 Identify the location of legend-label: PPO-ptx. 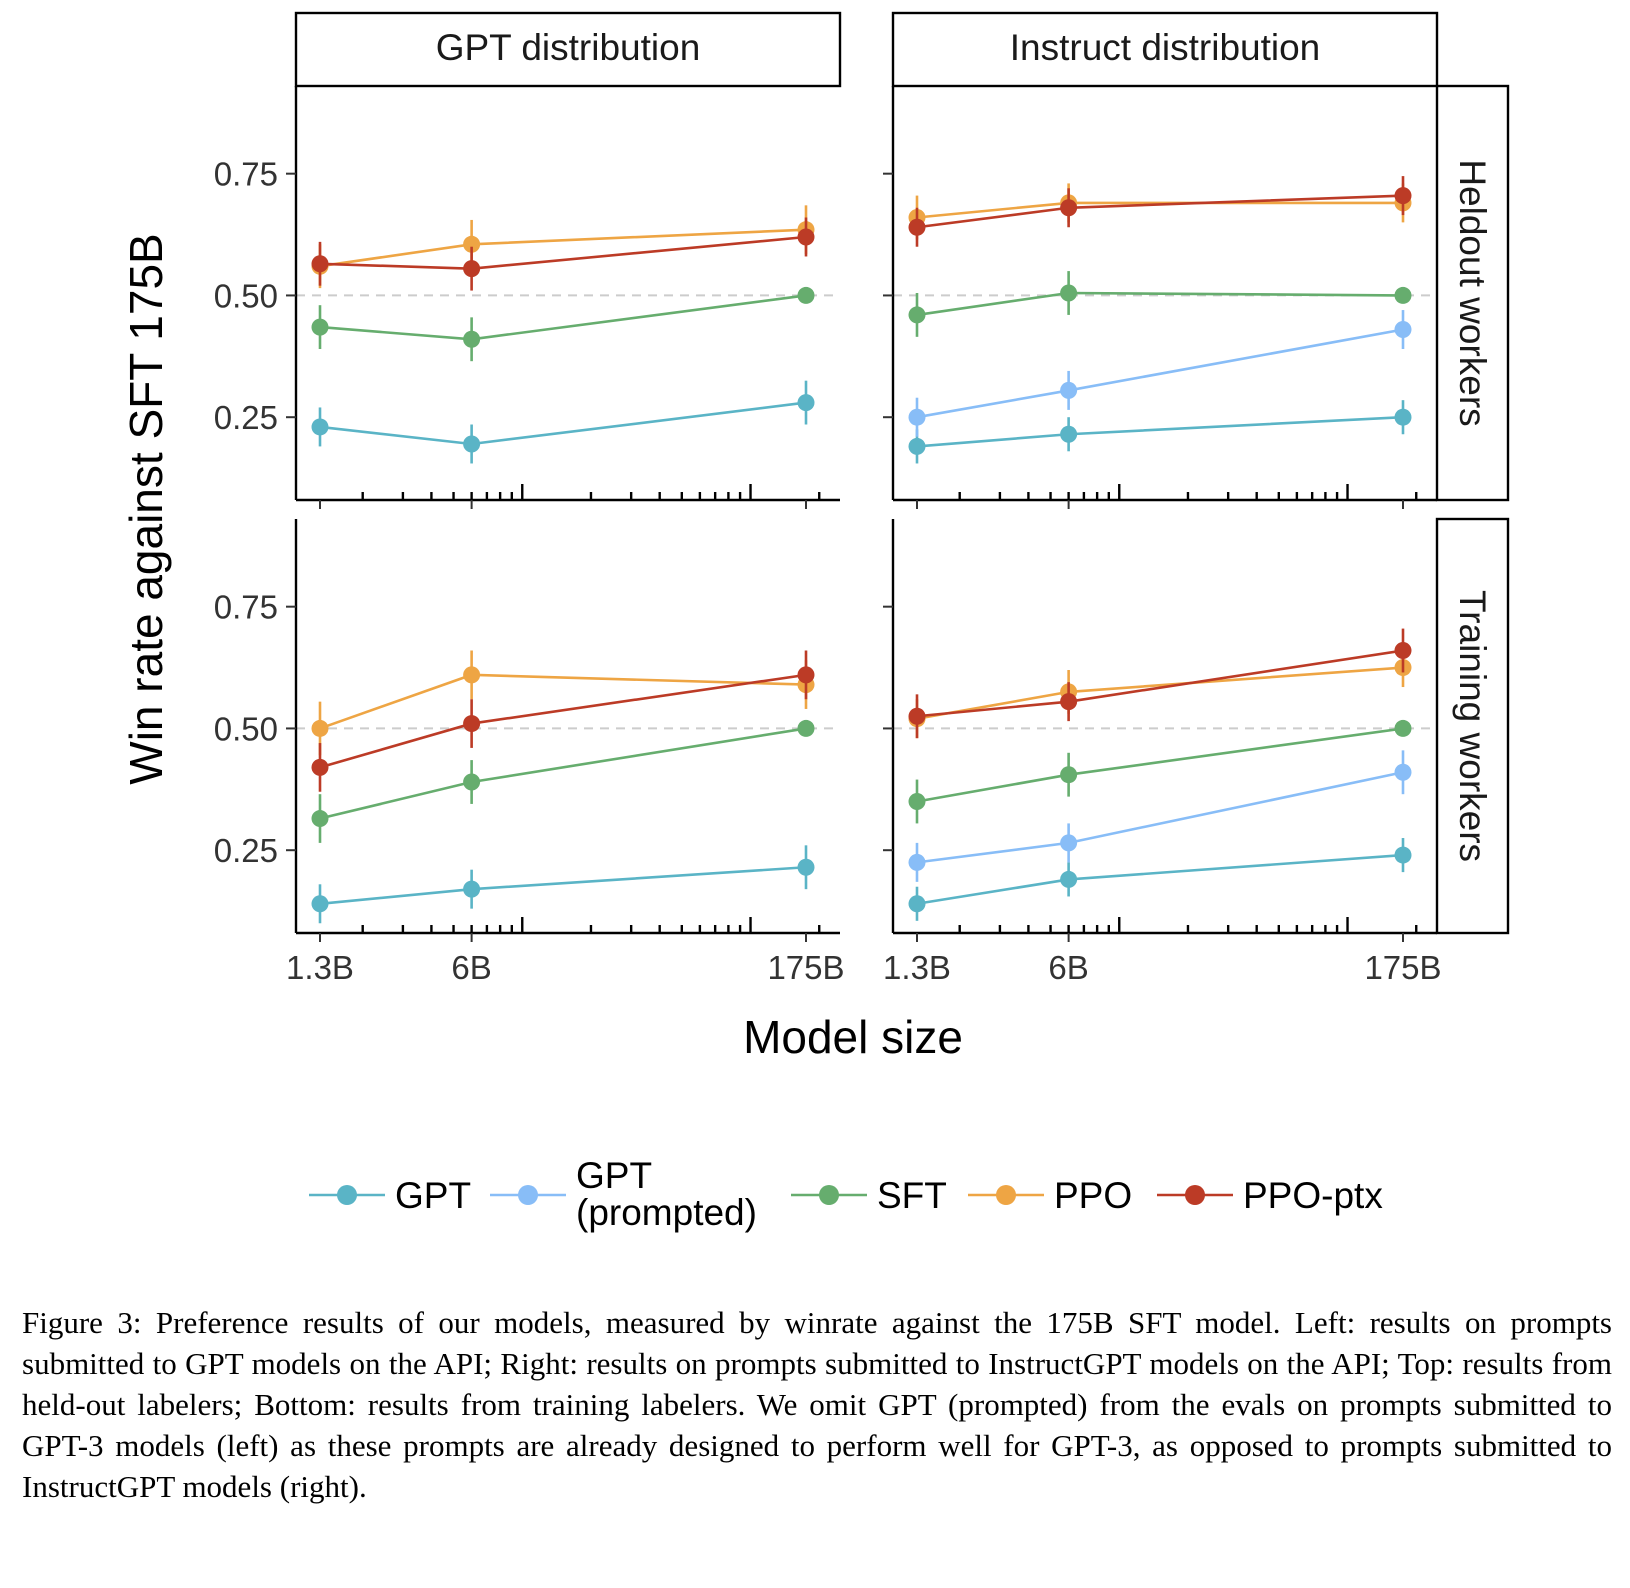
(1313, 1195).